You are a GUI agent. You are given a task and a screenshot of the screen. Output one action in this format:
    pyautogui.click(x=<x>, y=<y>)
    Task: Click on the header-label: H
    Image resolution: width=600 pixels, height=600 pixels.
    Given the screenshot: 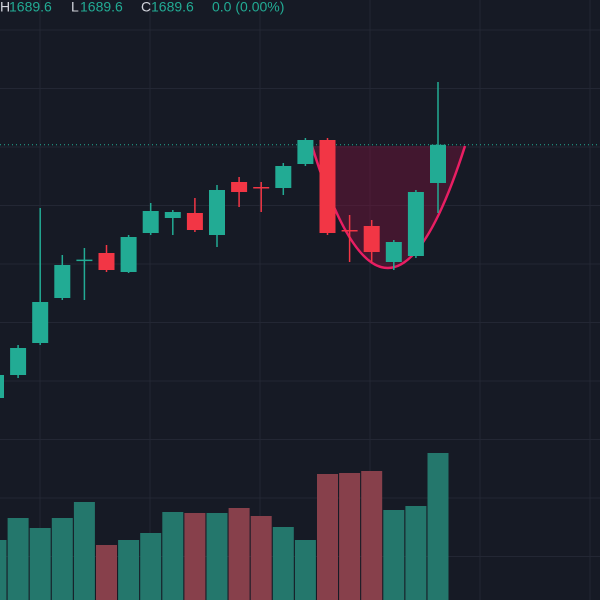 What is the action you would take?
    pyautogui.click(x=5, y=7)
    